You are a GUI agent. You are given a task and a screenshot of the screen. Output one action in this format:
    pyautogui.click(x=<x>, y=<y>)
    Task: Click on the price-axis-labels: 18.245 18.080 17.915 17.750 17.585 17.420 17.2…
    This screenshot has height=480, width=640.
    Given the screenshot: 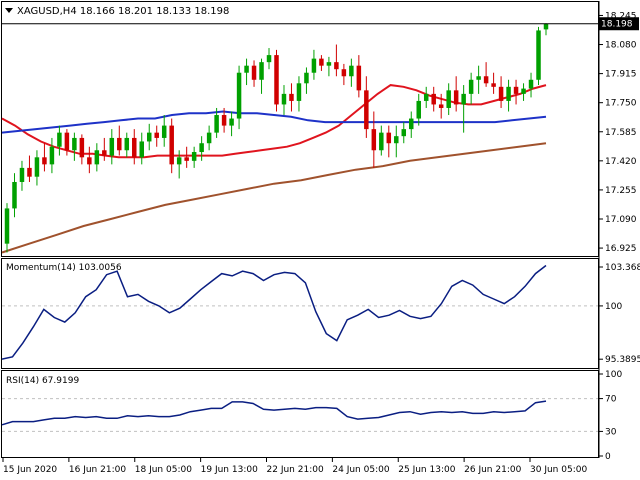 What is the action you would take?
    pyautogui.click(x=618, y=132)
    